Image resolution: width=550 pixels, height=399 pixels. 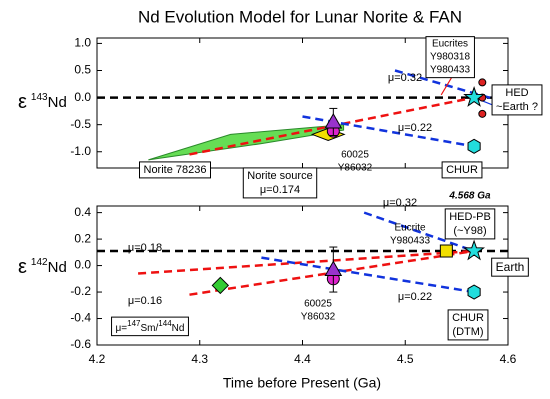 I want to click on annotation-part: Nd, so click(x=178, y=328).